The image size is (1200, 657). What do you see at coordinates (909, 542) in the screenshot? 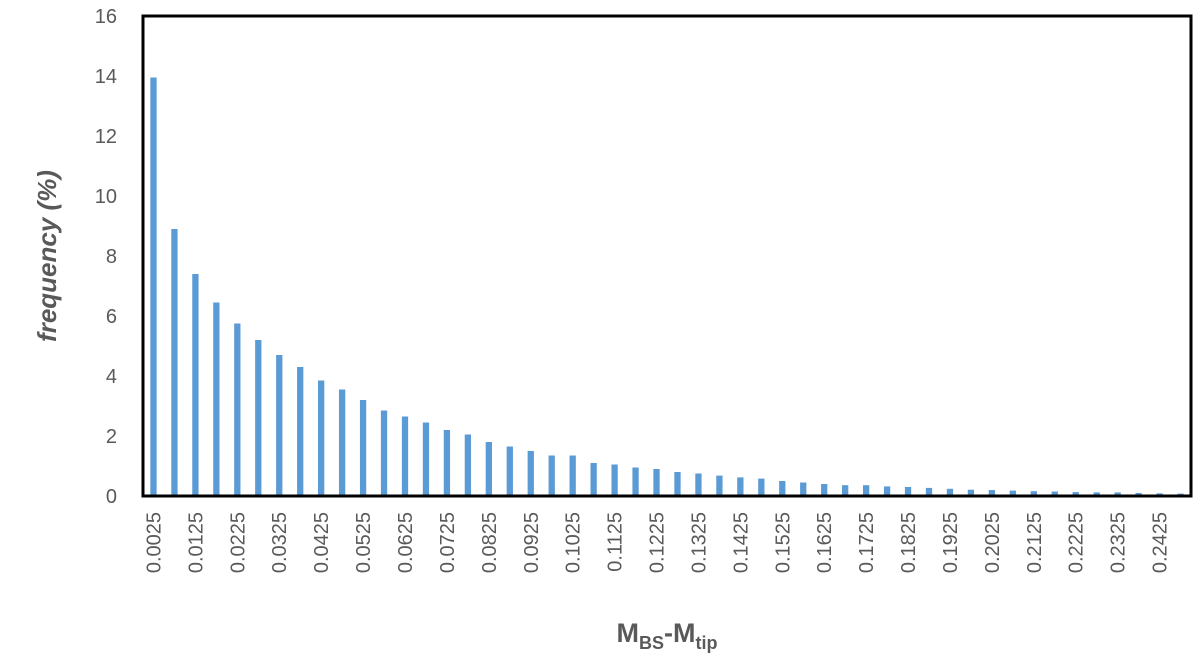
I see `x-tick-label: 0.1825` at bounding box center [909, 542].